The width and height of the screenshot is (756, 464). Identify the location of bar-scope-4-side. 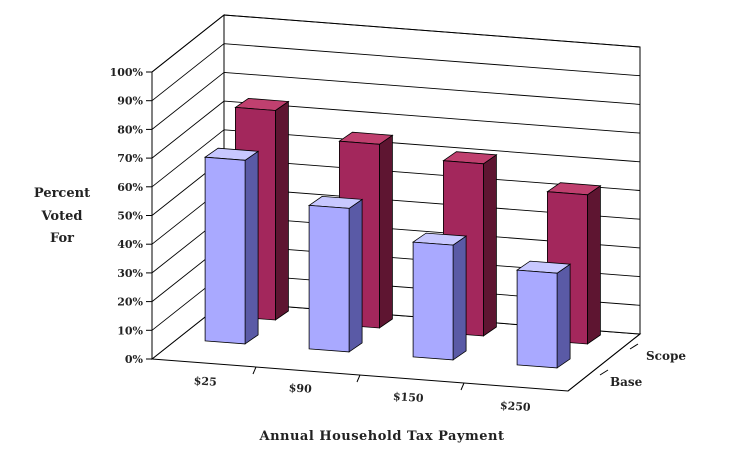
(594, 265).